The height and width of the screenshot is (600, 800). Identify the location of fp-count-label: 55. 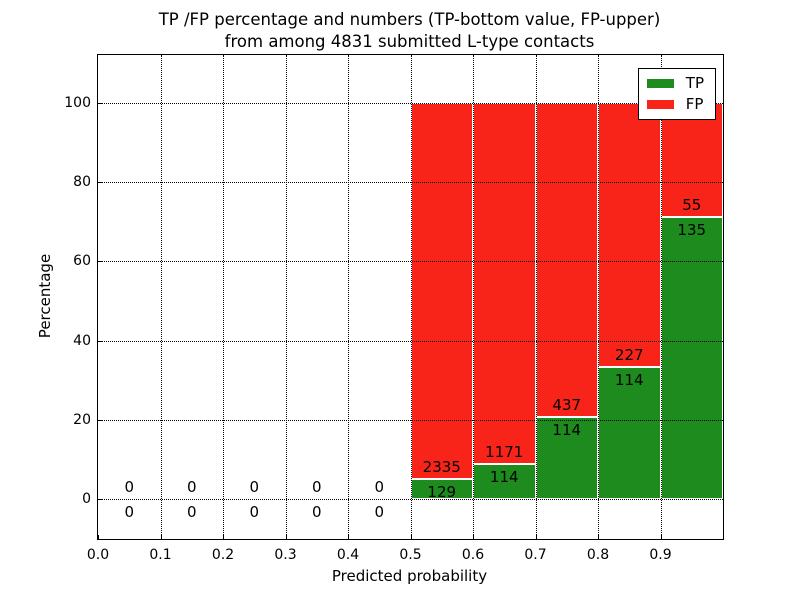
(692, 205).